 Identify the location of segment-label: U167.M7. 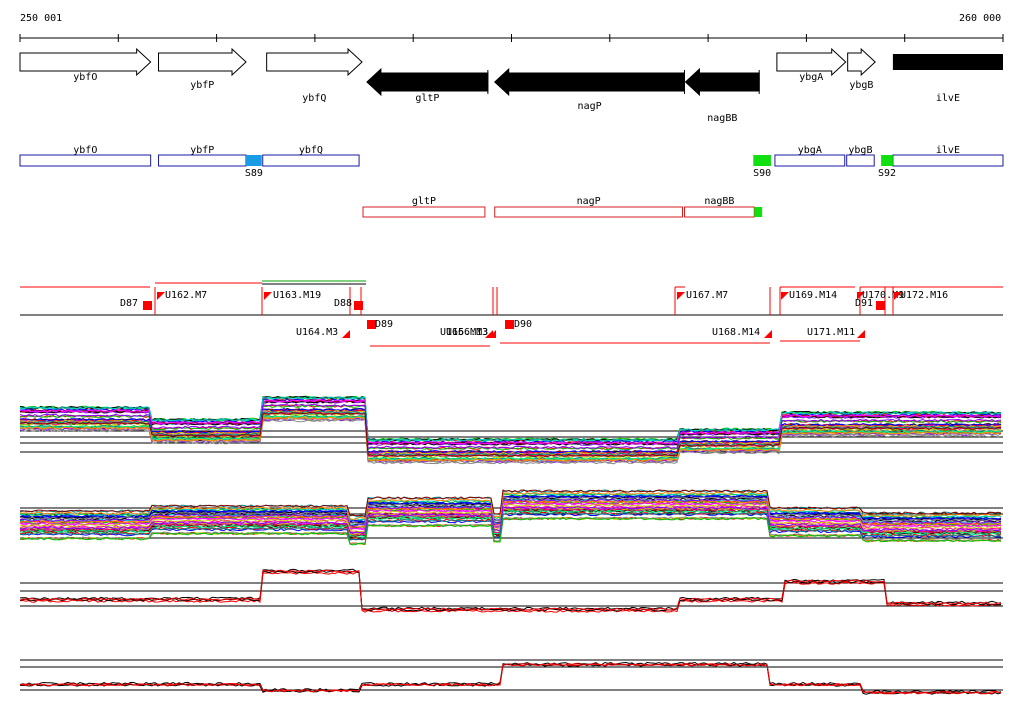
(707, 295).